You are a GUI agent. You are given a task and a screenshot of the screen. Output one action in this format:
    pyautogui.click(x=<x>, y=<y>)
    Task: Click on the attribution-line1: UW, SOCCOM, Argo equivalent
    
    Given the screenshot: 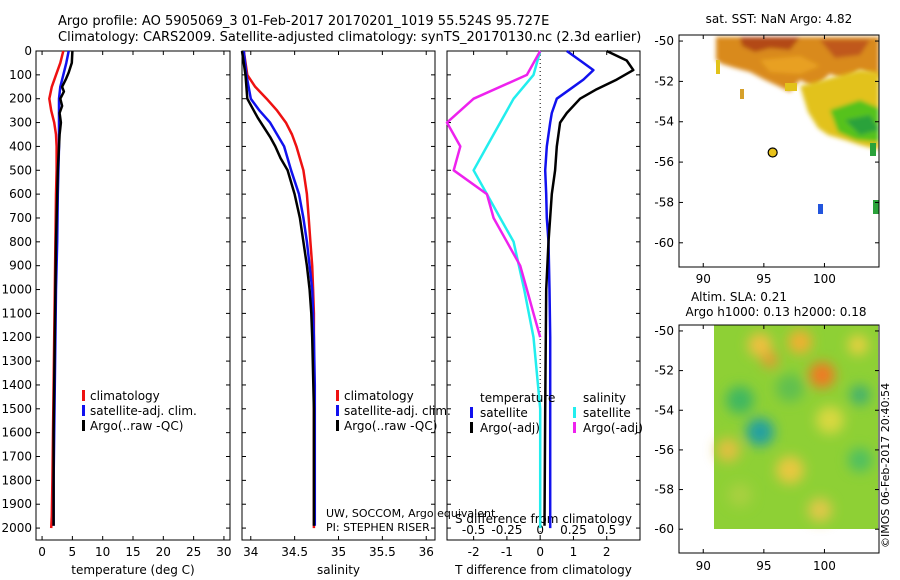 What is the action you would take?
    pyautogui.click(x=411, y=513)
    